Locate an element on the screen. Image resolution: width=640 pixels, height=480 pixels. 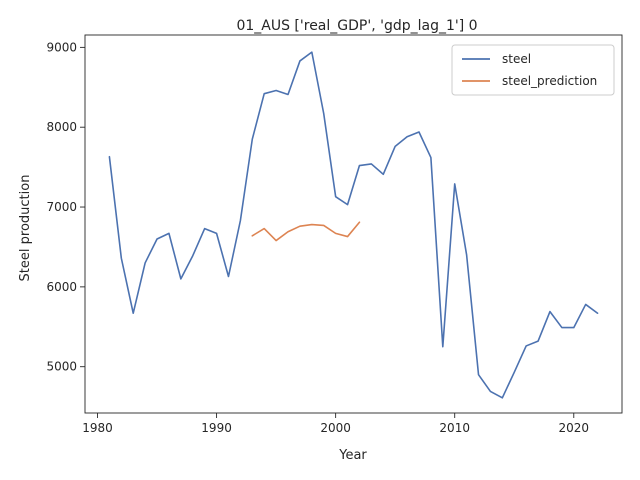
x-axis-label: Year is located at coordinates (352, 455).